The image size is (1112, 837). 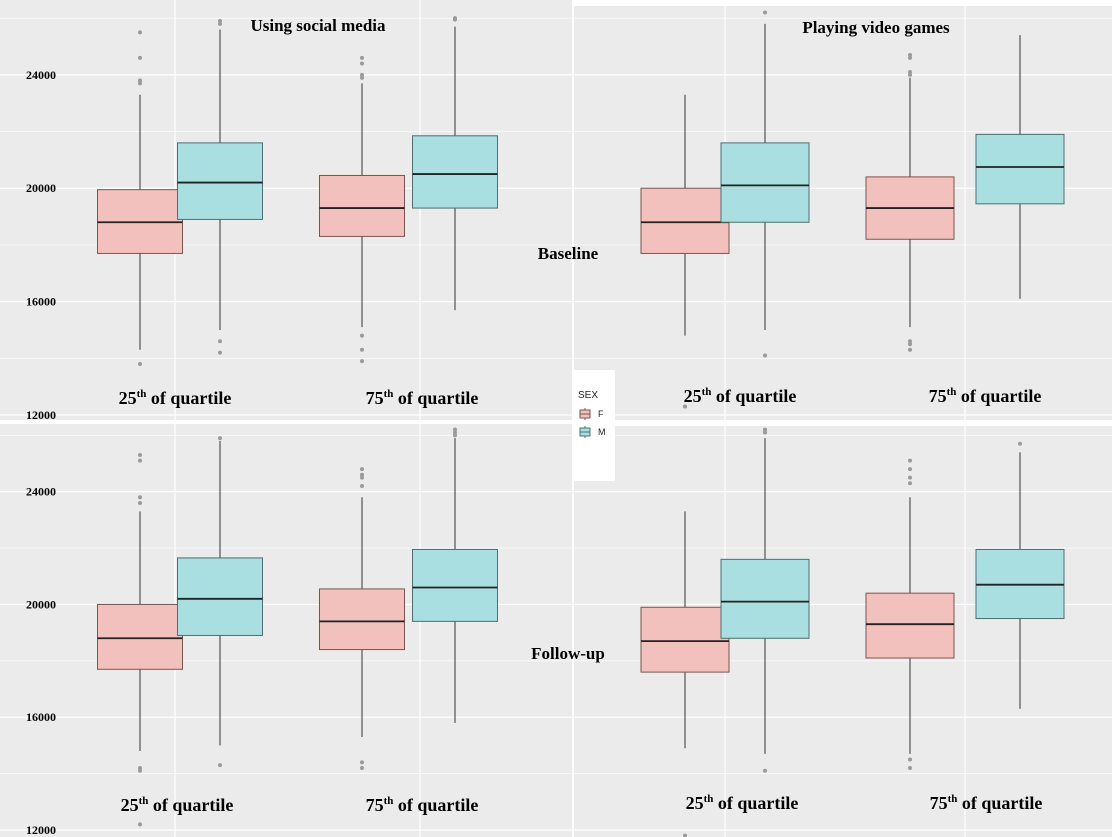 I want to click on box-0-1-cat0-f, so click(x=685, y=251).